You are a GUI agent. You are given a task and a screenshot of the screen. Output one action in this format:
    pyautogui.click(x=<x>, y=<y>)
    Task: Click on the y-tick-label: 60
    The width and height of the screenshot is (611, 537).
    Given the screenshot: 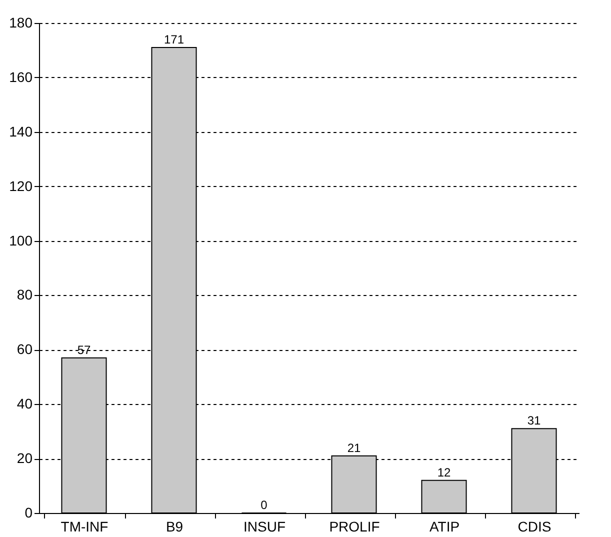 What is the action you would take?
    pyautogui.click(x=24, y=349)
    